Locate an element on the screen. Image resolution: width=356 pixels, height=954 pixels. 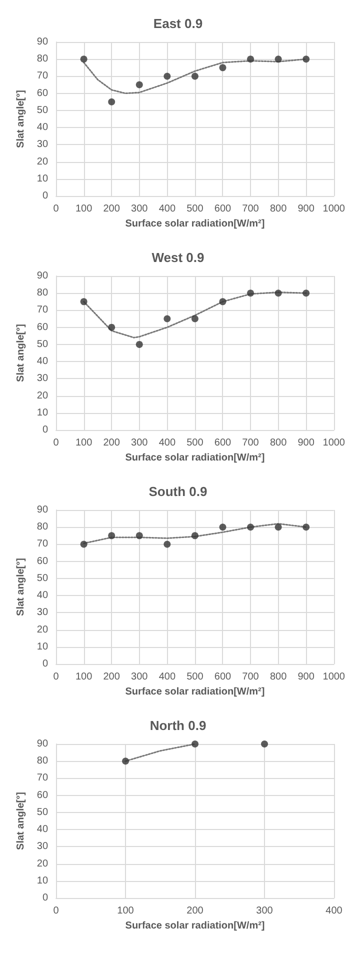
x-tick-label: 200 is located at coordinates (111, 677).